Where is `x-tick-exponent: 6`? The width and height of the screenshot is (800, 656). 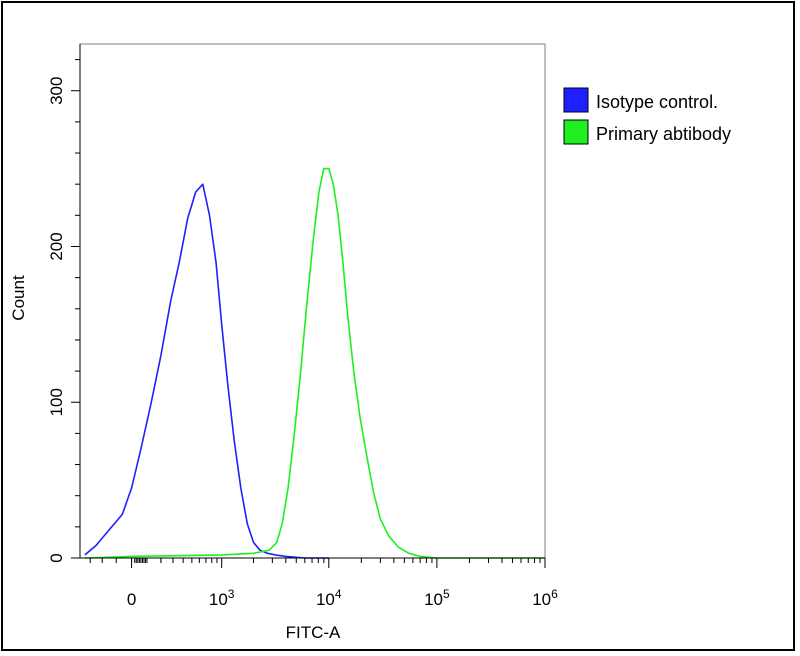
x-tick-exponent: 6 is located at coordinates (554, 594).